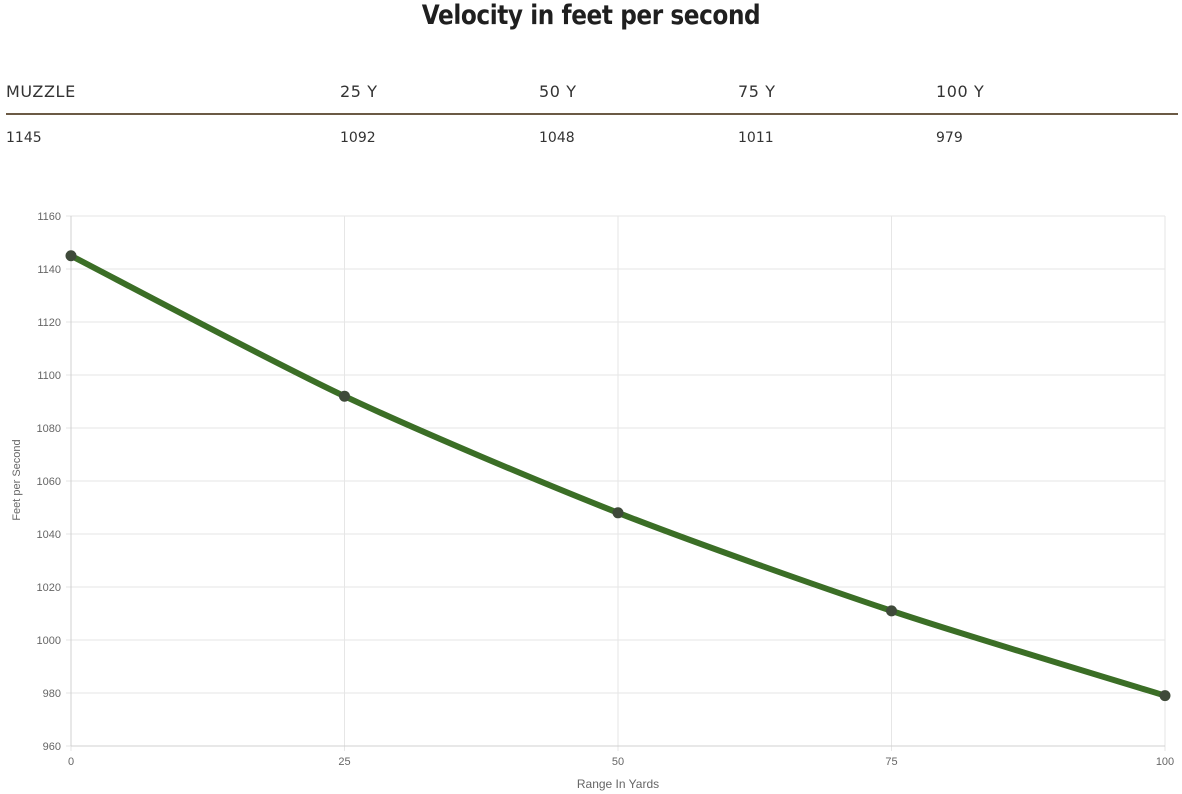 This screenshot has height=794, width=1182. I want to click on column-header-100y: 100 Y, so click(960, 91).